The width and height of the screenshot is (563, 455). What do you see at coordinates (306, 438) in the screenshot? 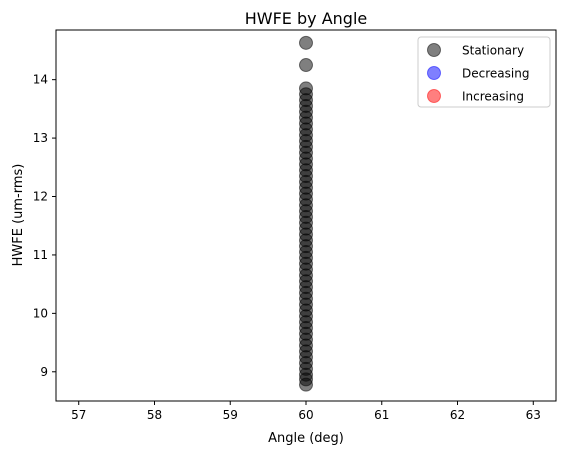
I see `x-axis-label: Angle (deg)` at bounding box center [306, 438].